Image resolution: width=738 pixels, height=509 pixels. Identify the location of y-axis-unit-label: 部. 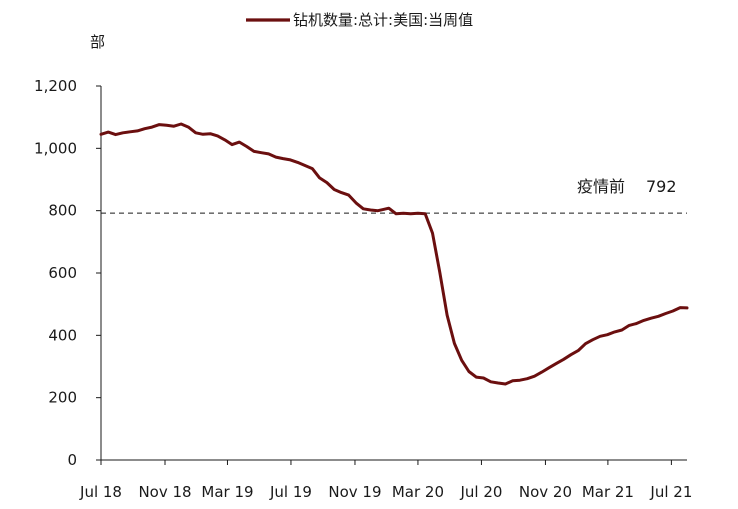
(97, 42).